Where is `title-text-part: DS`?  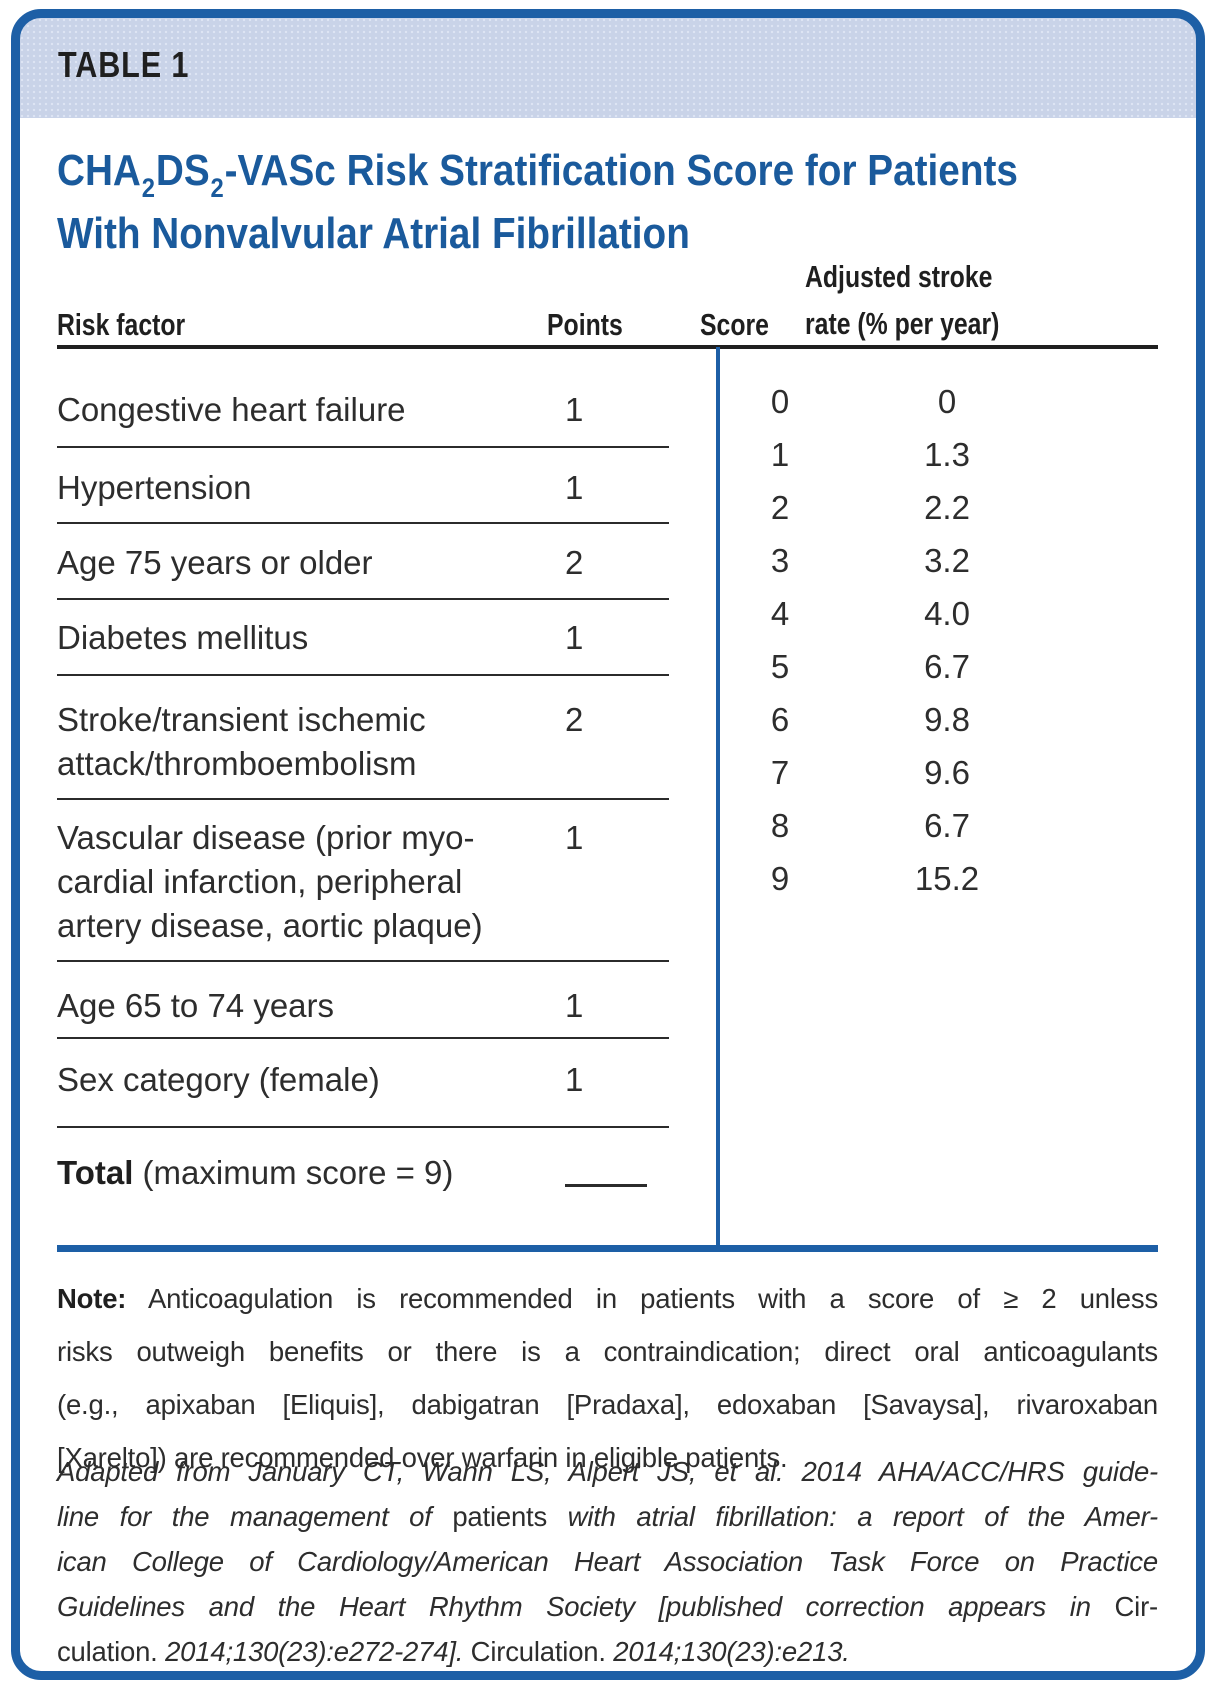
title-text-part: DS is located at coordinates (182, 170).